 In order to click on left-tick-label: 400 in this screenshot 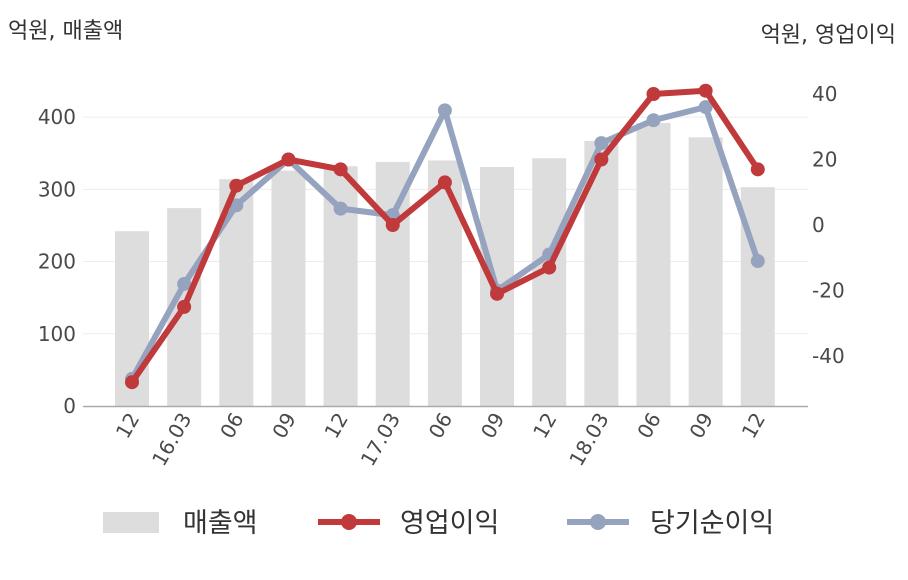, I will do `click(57, 117)`.